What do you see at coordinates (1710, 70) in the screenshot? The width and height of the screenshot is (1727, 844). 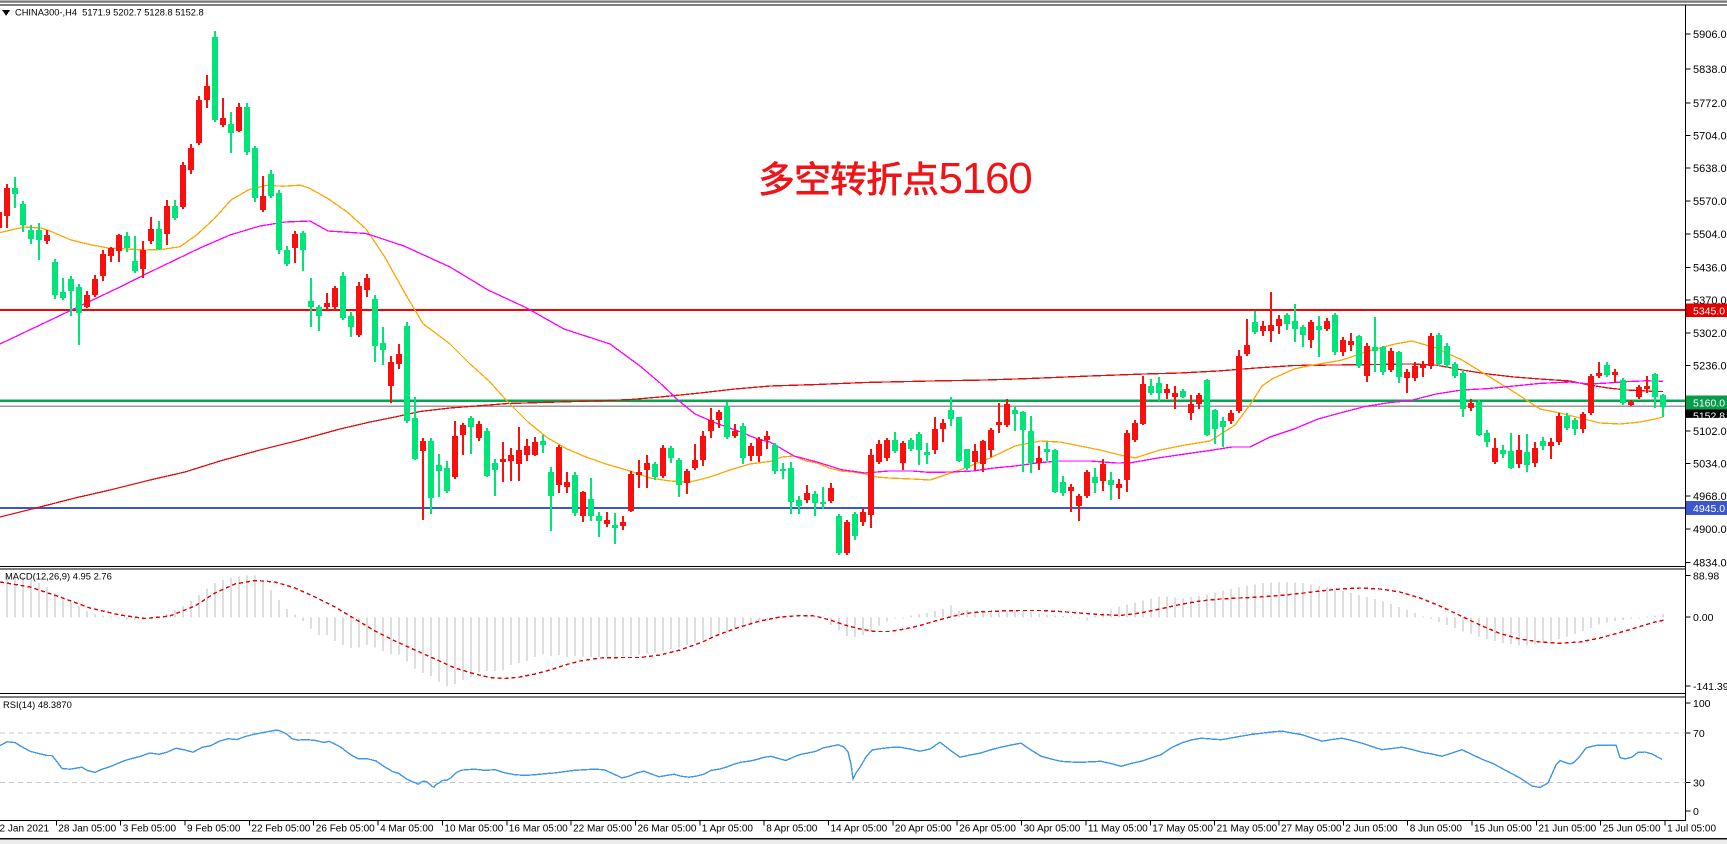 I see `svg-text: 5838.0` at bounding box center [1710, 70].